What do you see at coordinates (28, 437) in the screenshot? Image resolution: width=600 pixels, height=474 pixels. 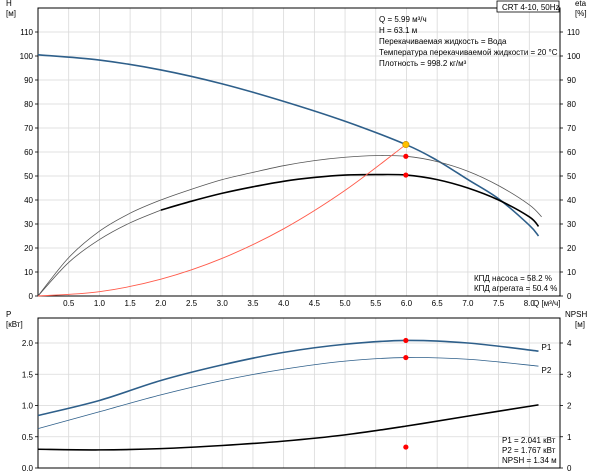 I see `bottom-y-tick-label-left: 0.5` at bounding box center [28, 437].